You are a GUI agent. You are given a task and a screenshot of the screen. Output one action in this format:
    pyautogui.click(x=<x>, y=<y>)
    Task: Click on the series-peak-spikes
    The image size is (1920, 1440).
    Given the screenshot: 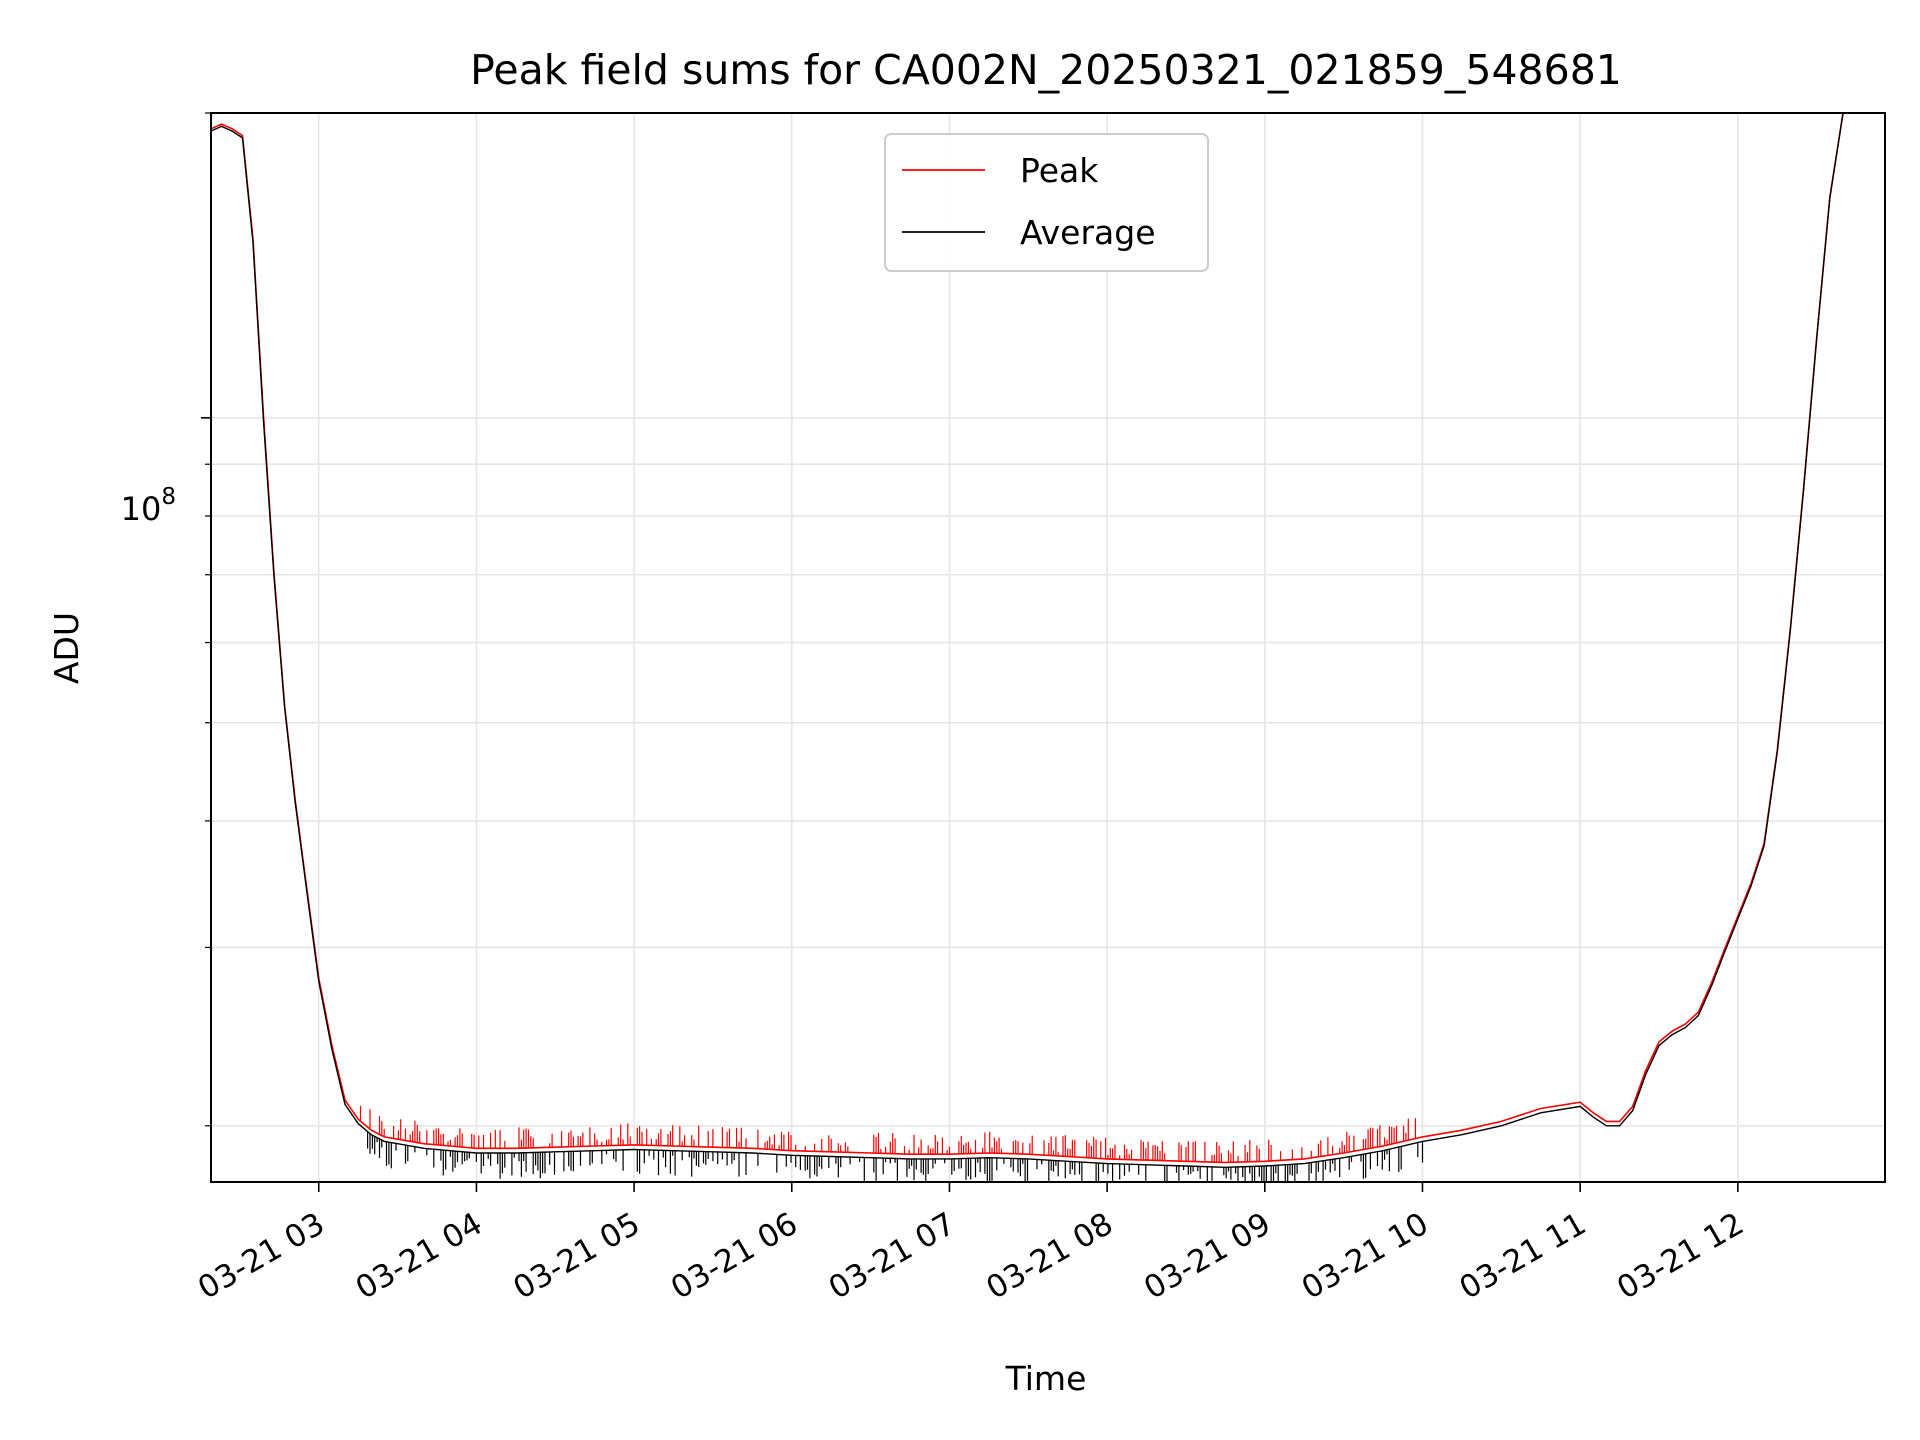 What is the action you would take?
    pyautogui.click(x=887, y=1134)
    